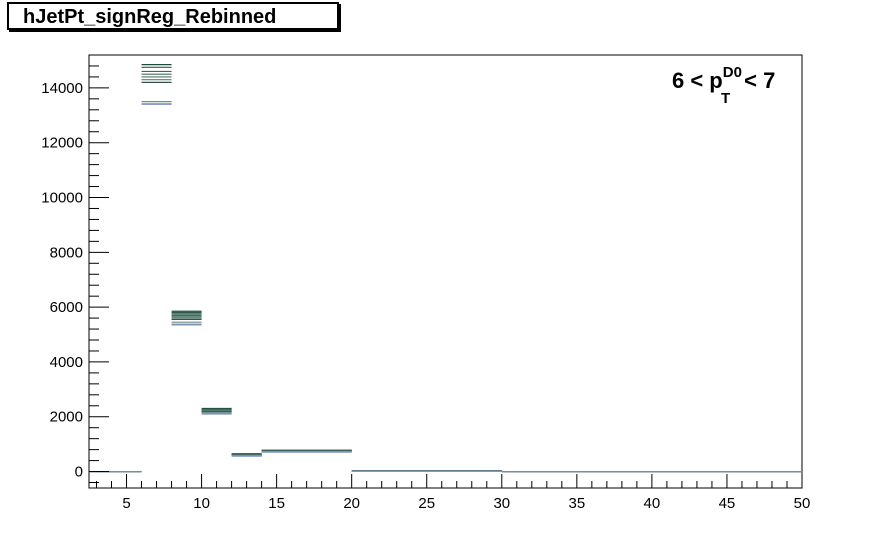 The width and height of the screenshot is (892, 544). Describe the element at coordinates (652, 503) in the screenshot. I see `x-tick-label: 40` at that location.